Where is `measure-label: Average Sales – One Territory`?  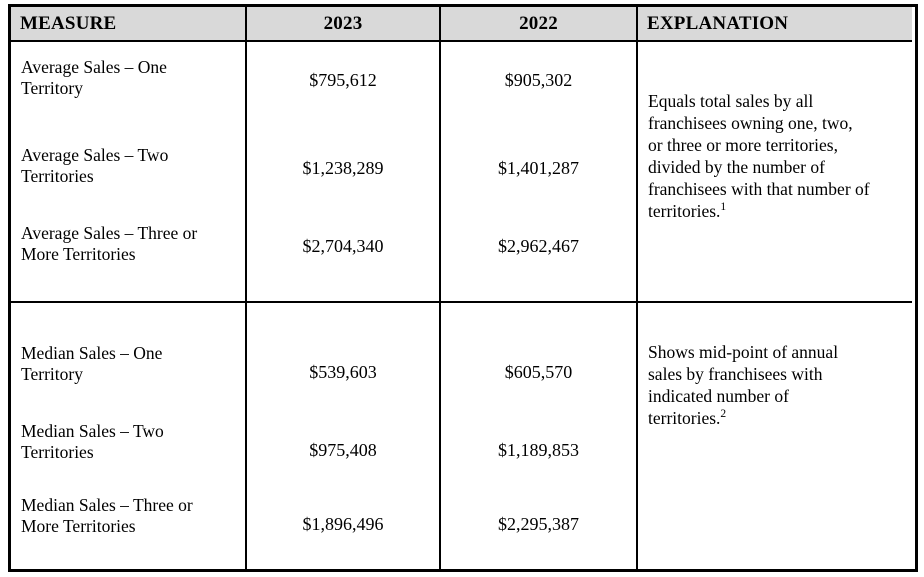
measure-label: Average Sales – One Territory is located at coordinates (94, 77).